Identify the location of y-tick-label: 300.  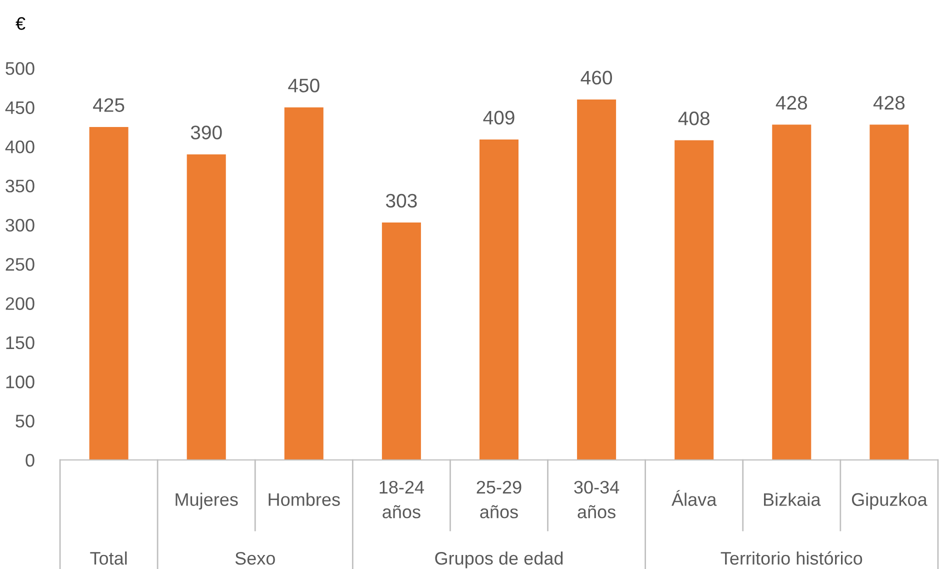
(20, 225).